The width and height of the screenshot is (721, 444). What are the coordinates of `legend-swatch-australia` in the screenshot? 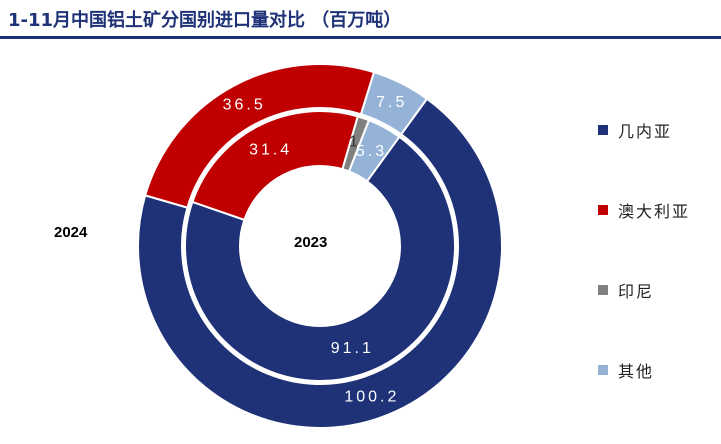 It's located at (603, 210).